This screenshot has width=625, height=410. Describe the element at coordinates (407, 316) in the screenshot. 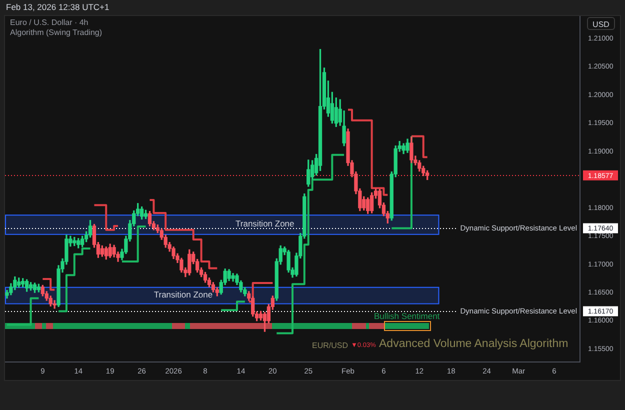

I see `annotation: Bullish Sentiment` at that location.